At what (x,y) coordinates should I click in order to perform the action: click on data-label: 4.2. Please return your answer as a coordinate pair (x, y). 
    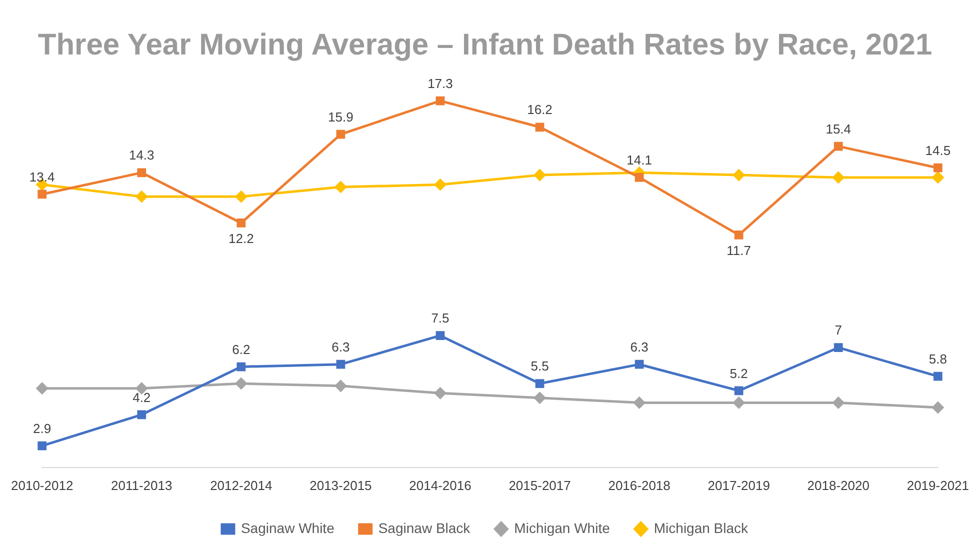
    Looking at the image, I should click on (141, 397).